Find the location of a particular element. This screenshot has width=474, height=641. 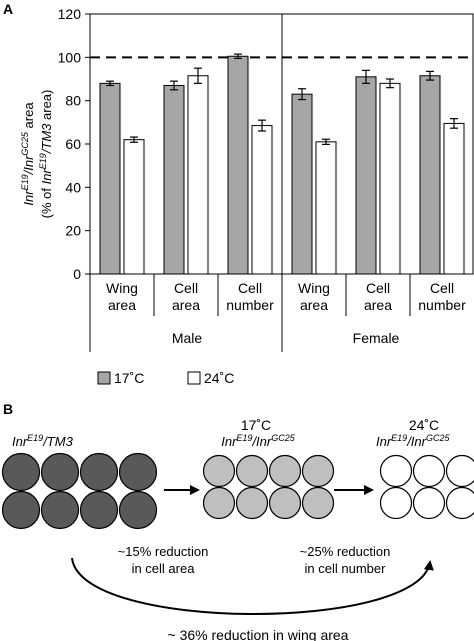

y-title-sup2: GC25 is located at coordinates (25, 143).